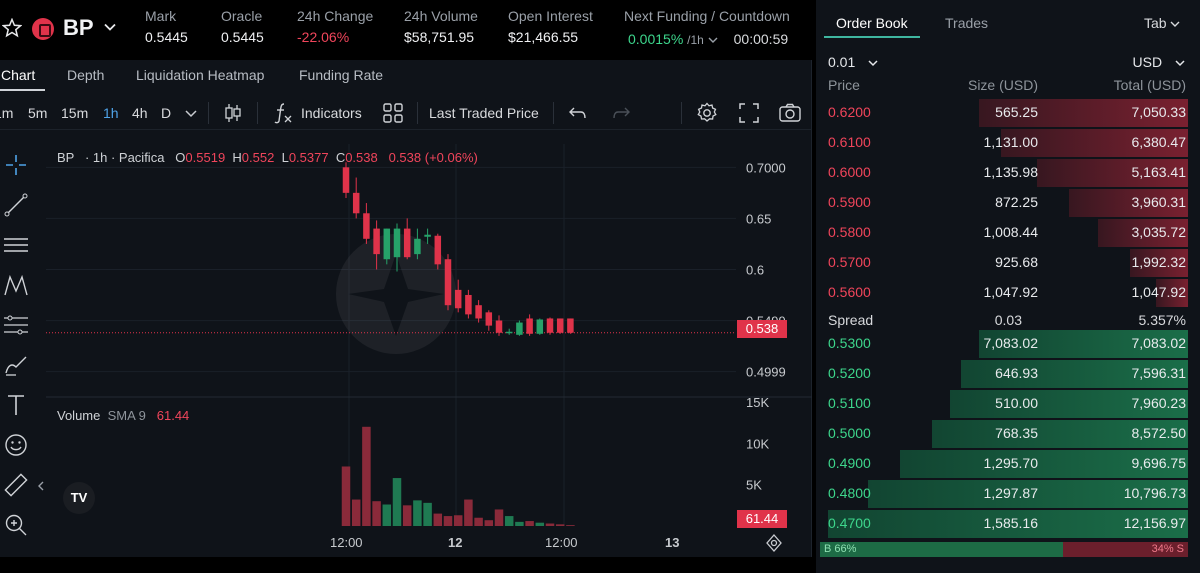 This screenshot has width=1200, height=573. What do you see at coordinates (1008, 320) in the screenshot?
I see `spread-value: 0.03` at bounding box center [1008, 320].